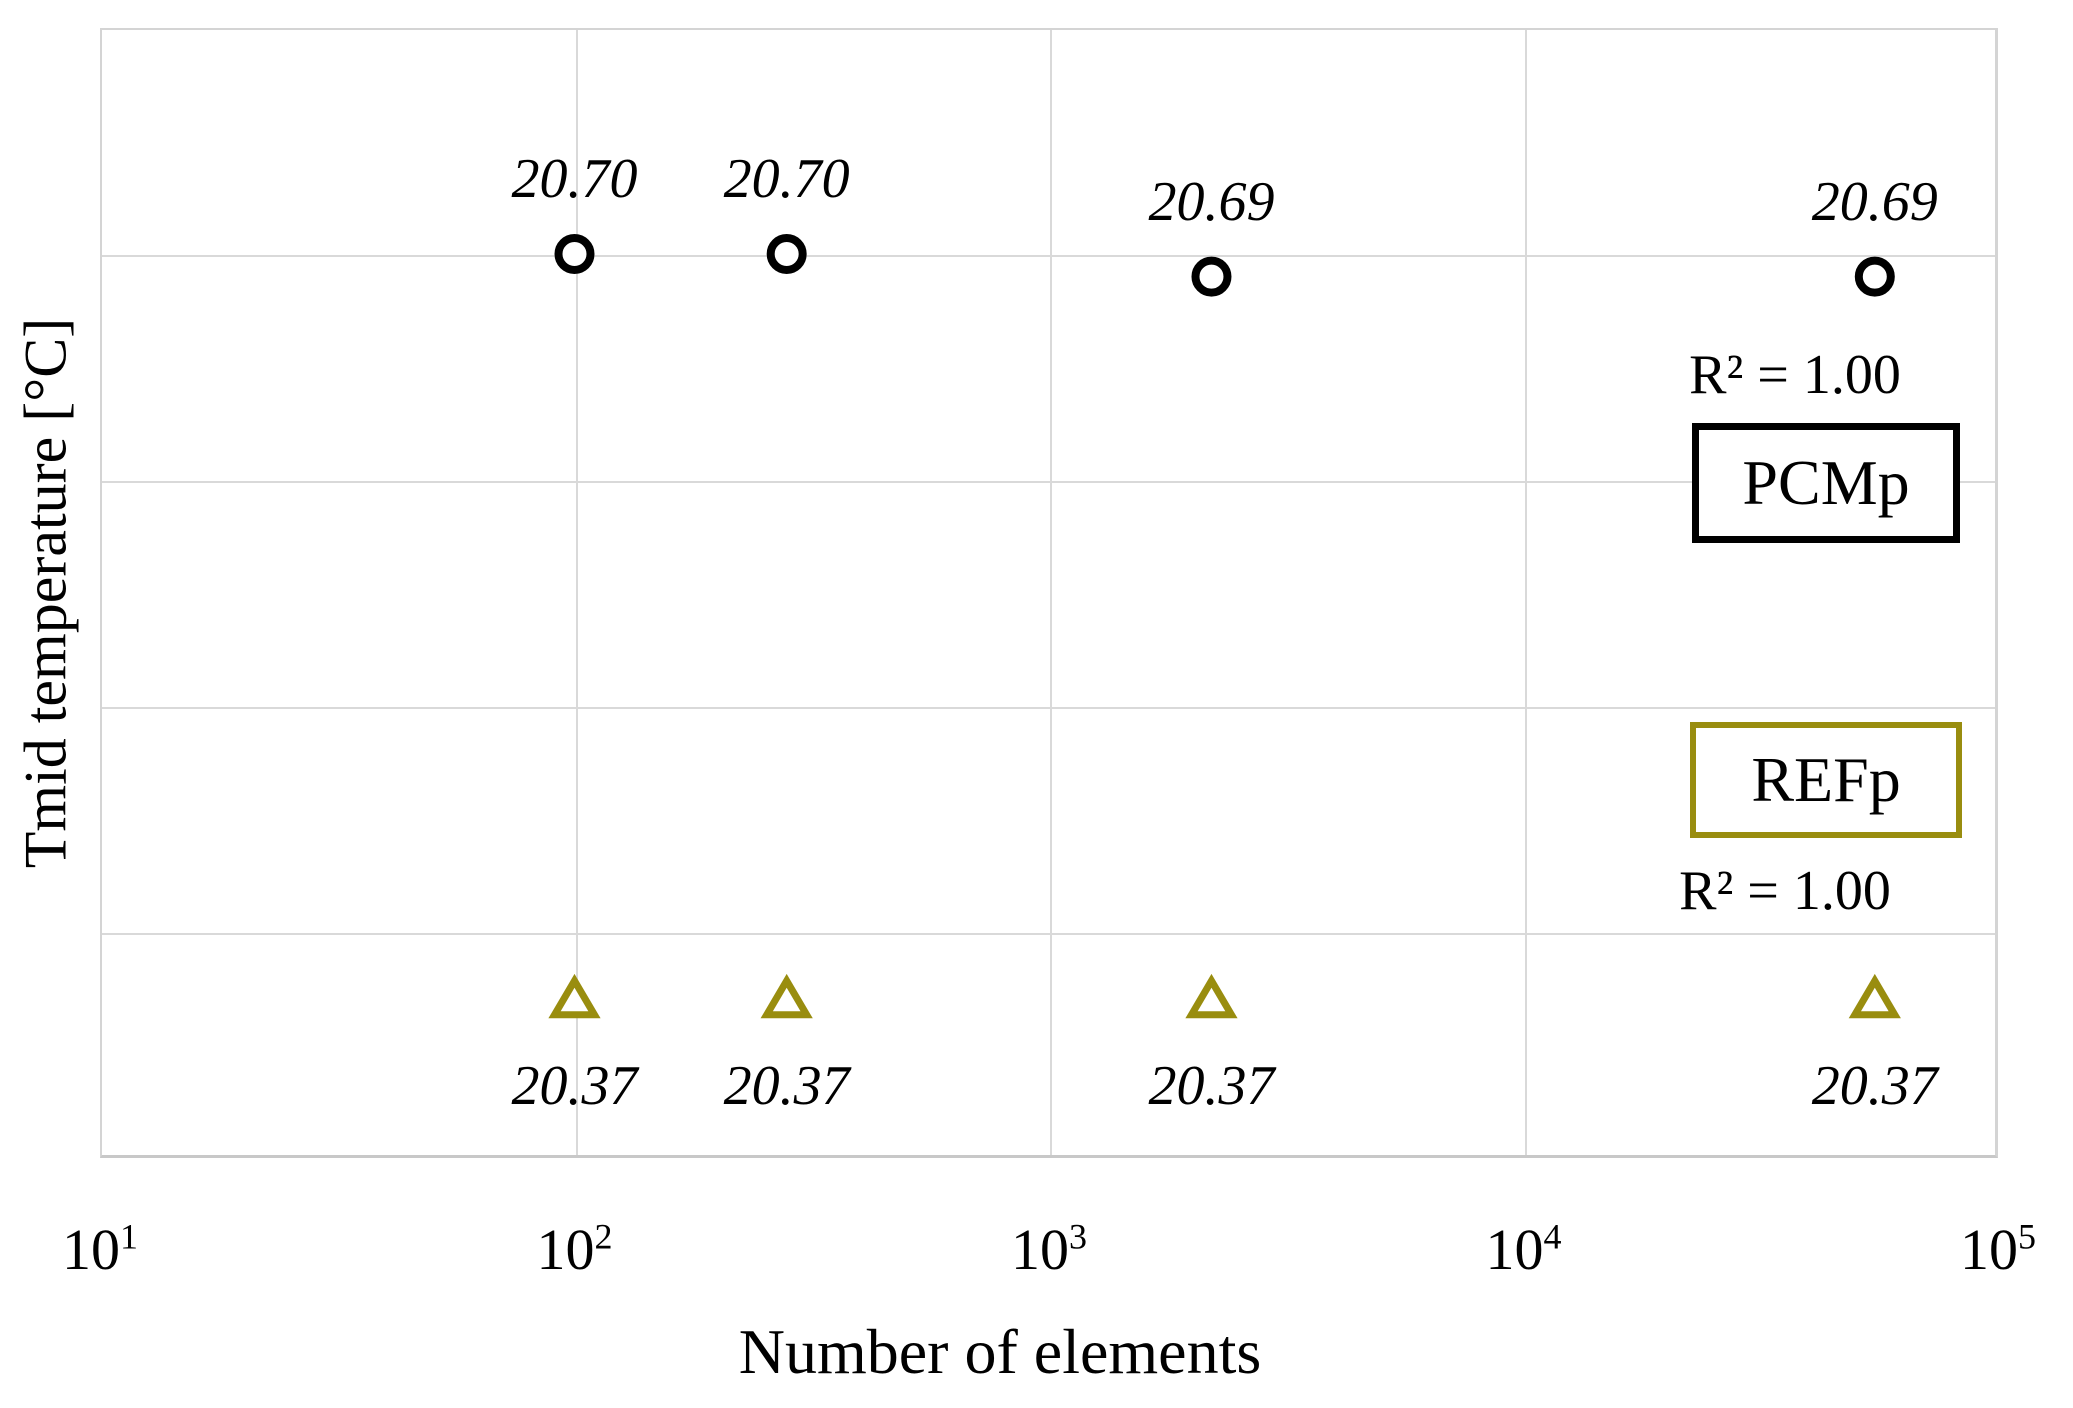 The height and width of the screenshot is (1408, 2073). I want to click on legend-pcmp-label: PCMp, so click(1826, 482).